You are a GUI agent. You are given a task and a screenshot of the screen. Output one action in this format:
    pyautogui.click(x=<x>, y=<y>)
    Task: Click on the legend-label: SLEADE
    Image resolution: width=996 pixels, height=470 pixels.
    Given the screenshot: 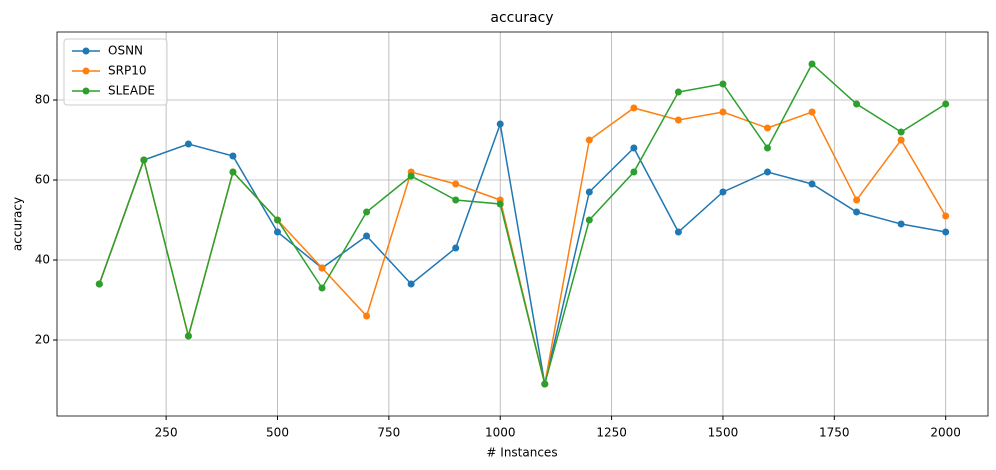 What is the action you would take?
    pyautogui.click(x=131, y=91)
    